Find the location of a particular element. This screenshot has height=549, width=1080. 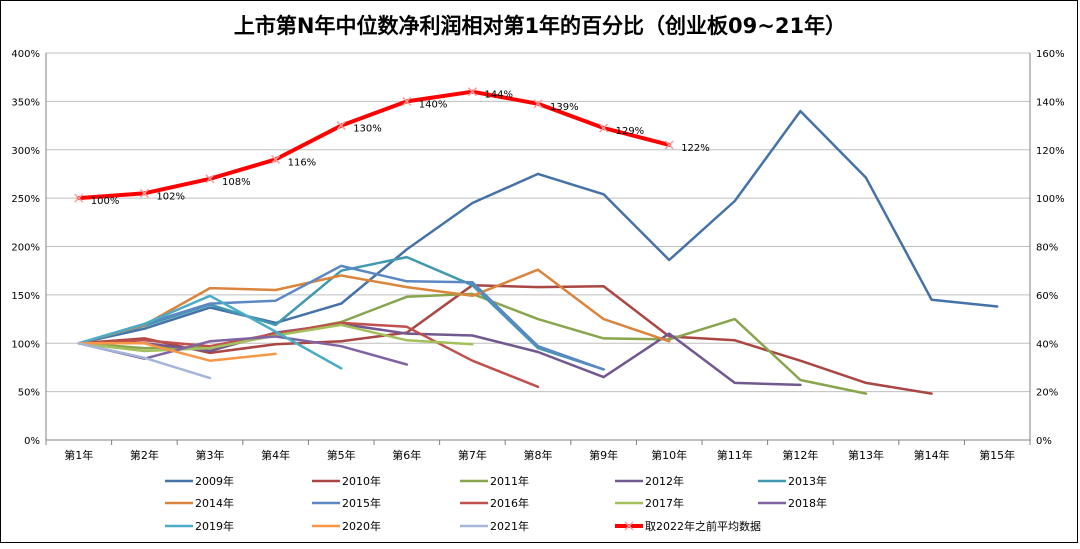

x-tick-label: 第2年 is located at coordinates (144, 455).